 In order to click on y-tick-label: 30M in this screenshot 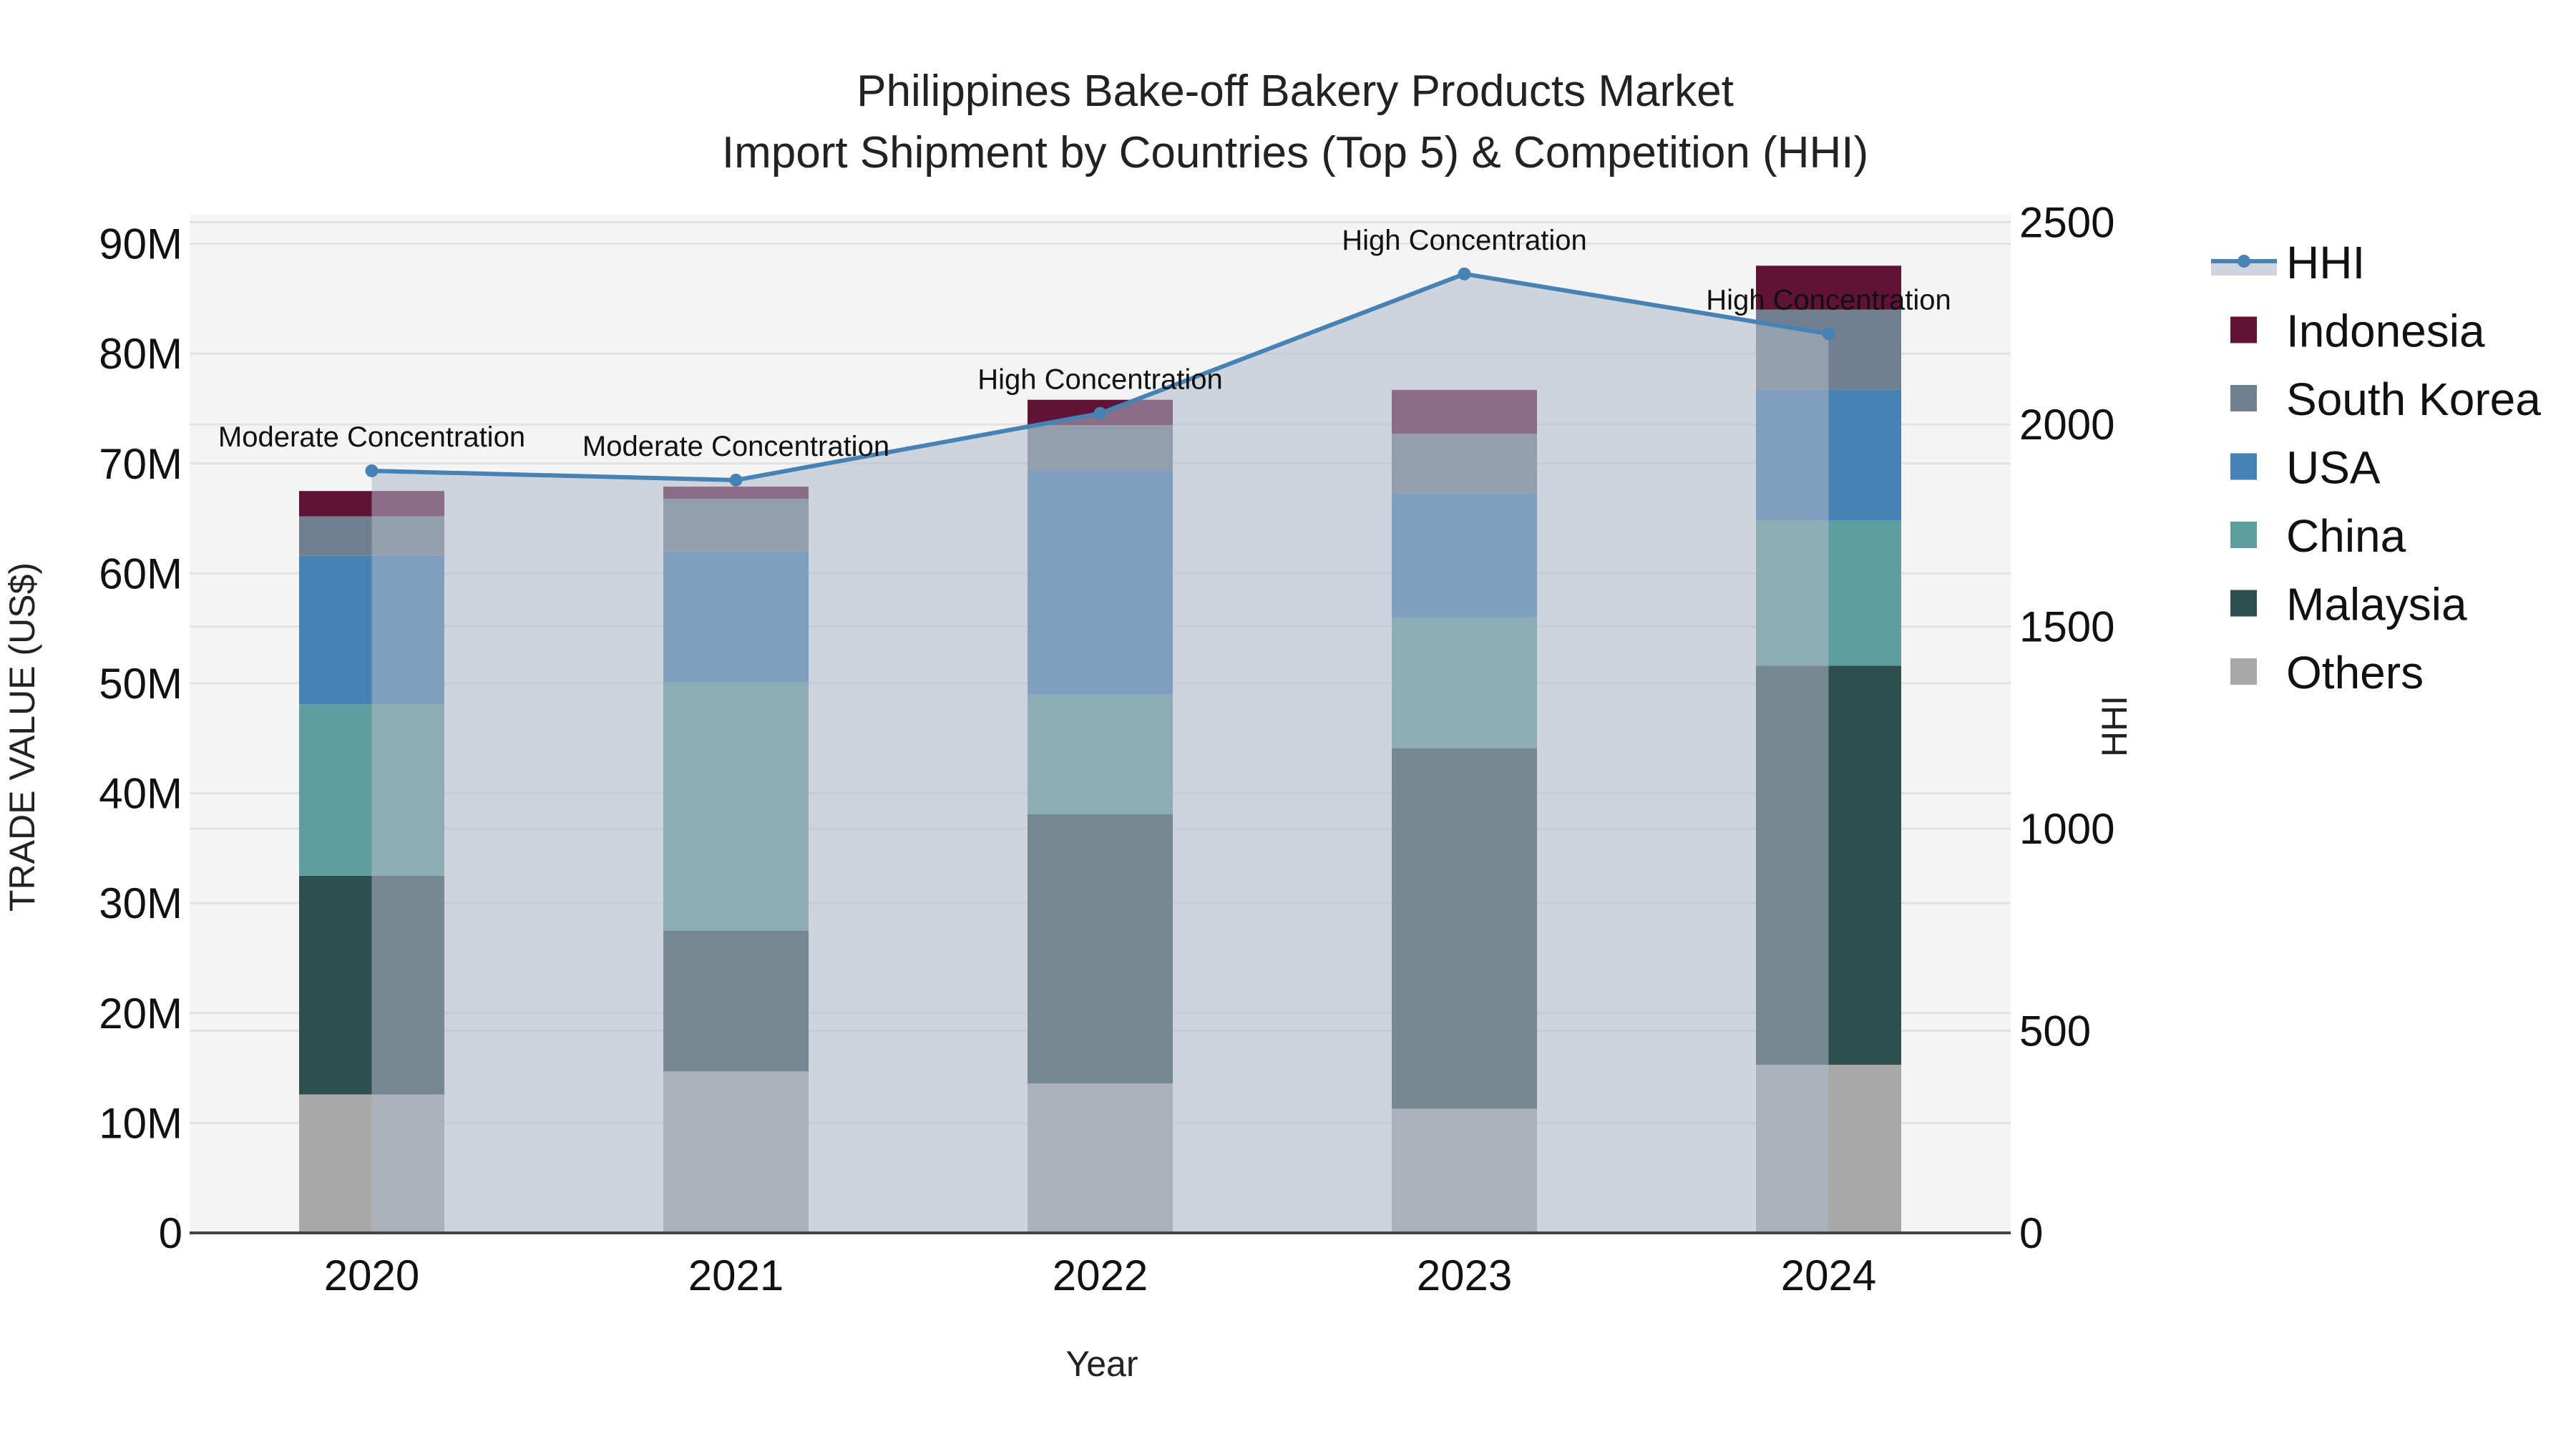, I will do `click(140, 903)`.